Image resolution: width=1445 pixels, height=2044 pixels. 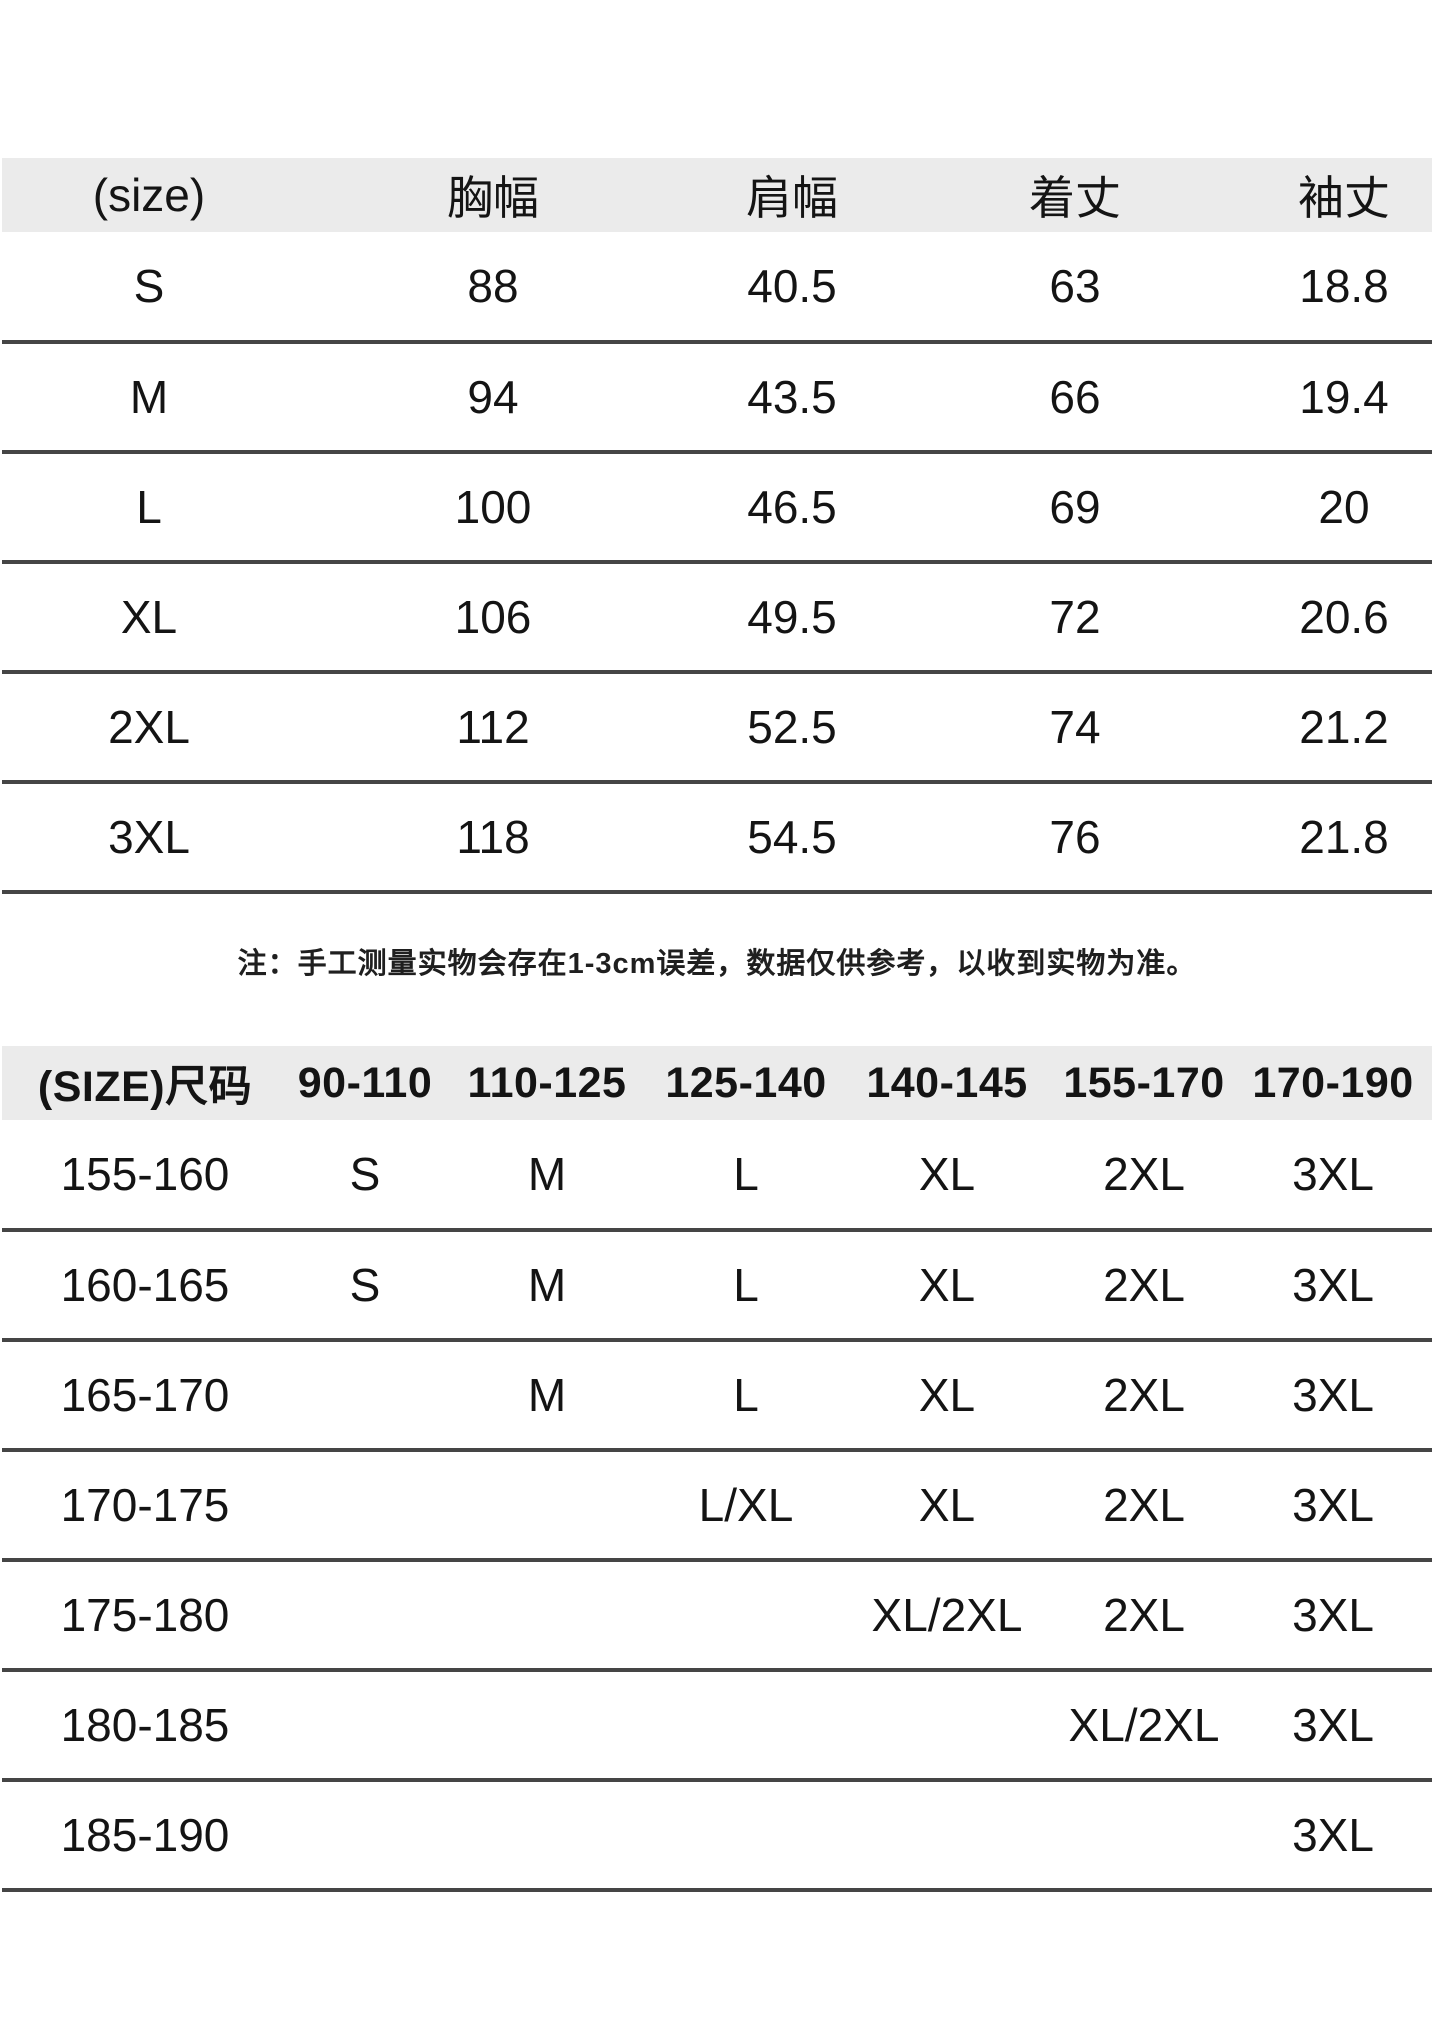 What do you see at coordinates (717, 727) in the screenshot?
I see `table-row: 2XL 112 52.5 74 21.2` at bounding box center [717, 727].